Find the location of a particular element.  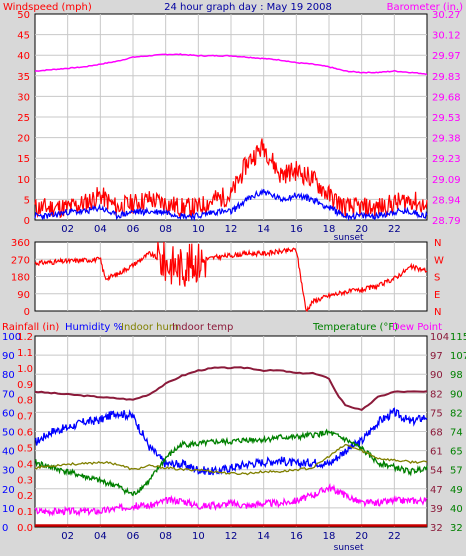

indoor-temp-y-tick-label: 68 is located at coordinates (436, 433).